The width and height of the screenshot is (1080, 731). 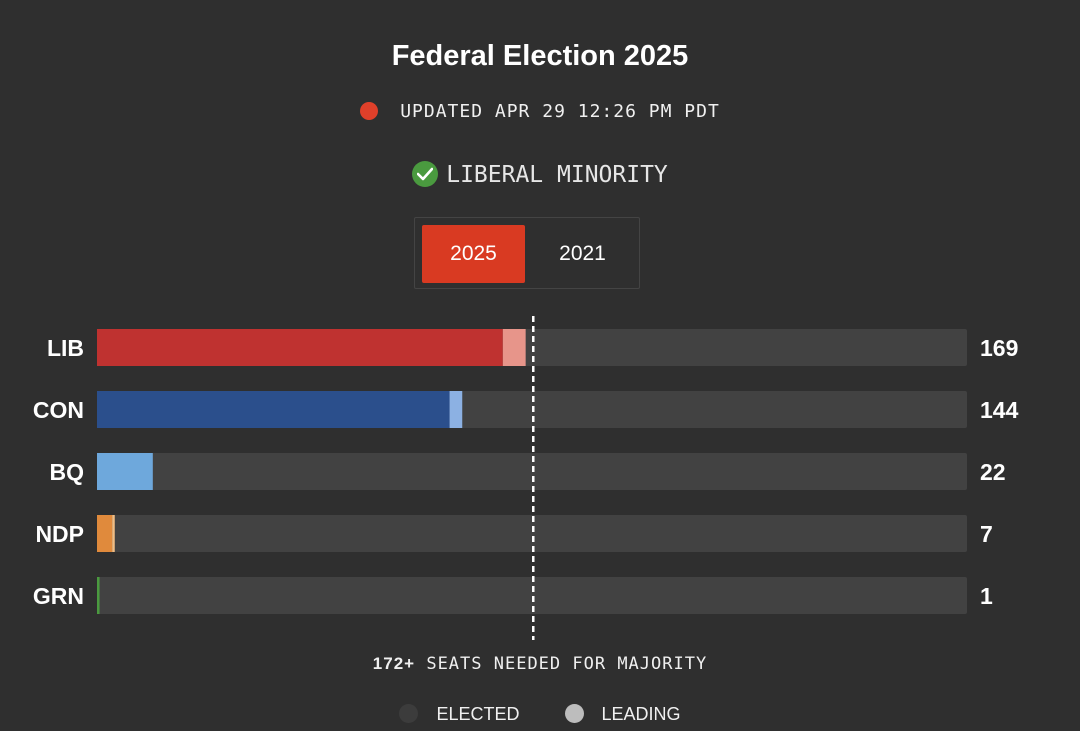 What do you see at coordinates (999, 348) in the screenshot?
I see `seat-total-lib: 169` at bounding box center [999, 348].